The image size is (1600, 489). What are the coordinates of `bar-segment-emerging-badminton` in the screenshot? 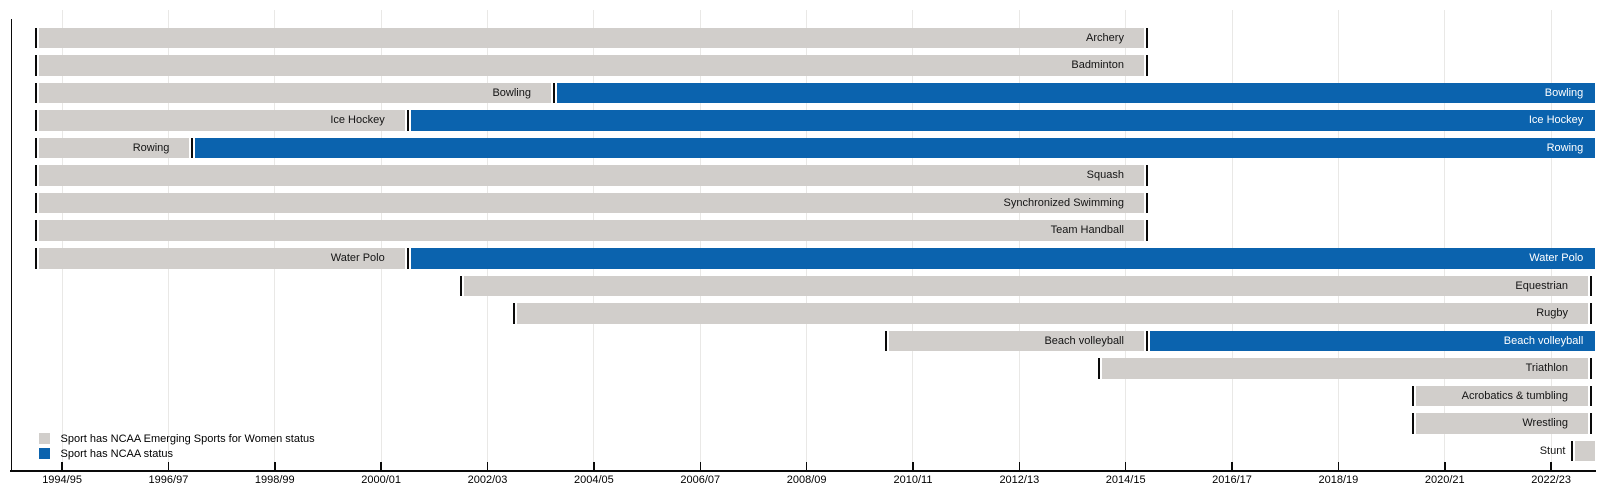 It's located at (591, 65).